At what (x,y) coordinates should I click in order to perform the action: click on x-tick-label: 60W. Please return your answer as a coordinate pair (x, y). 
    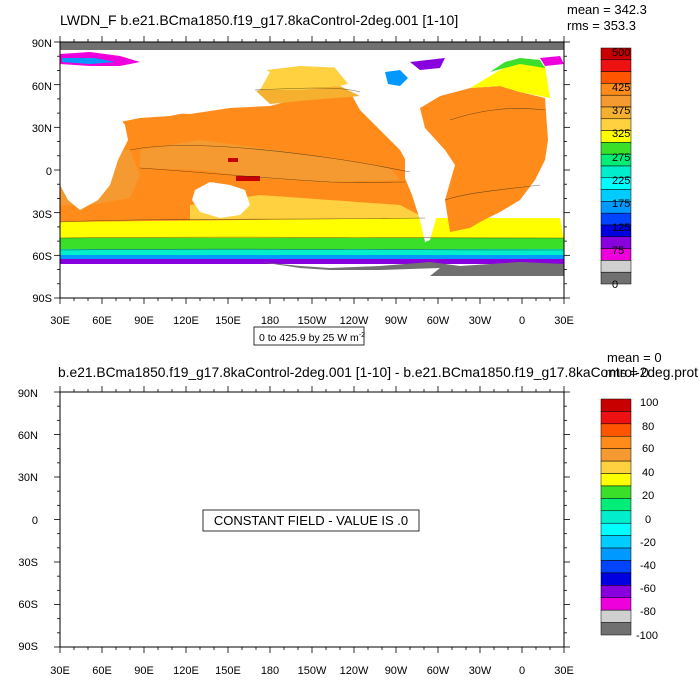
    Looking at the image, I should click on (438, 671).